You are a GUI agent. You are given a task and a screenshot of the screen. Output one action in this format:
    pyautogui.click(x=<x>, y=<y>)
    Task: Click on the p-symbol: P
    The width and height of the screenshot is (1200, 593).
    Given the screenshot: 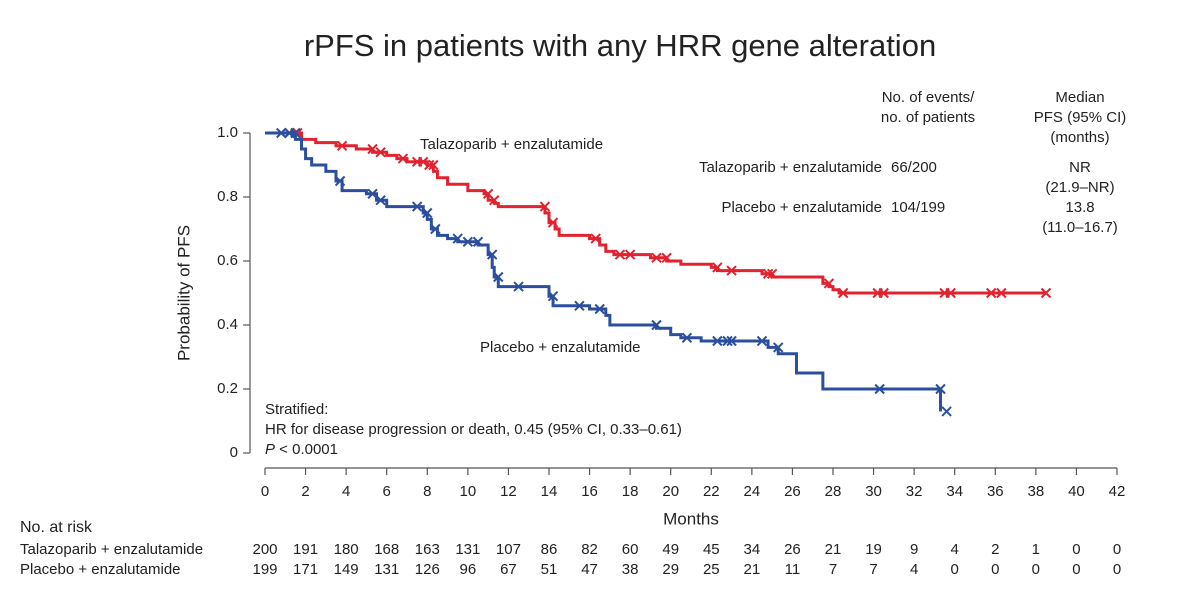 What is the action you would take?
    pyautogui.click(x=270, y=449)
    